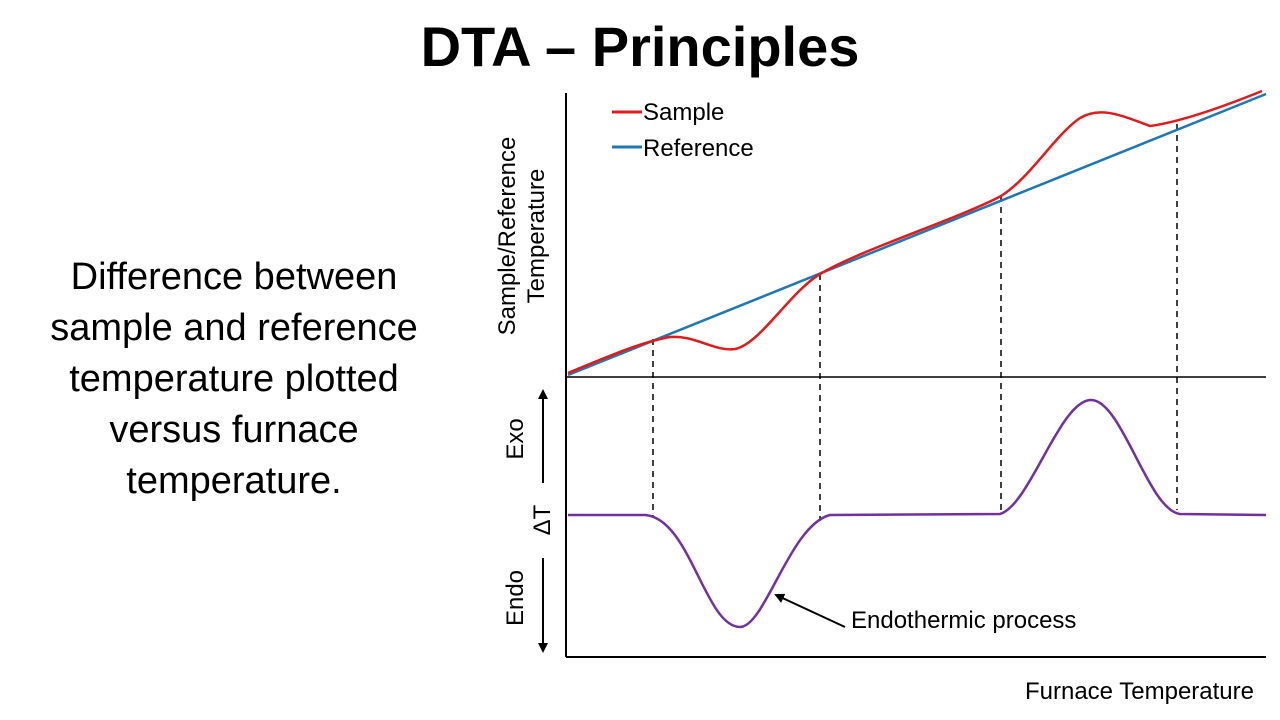 Image resolution: width=1280 pixels, height=720 pixels. Describe the element at coordinates (698, 148) in the screenshot. I see `legend-reference-label: Reference` at that location.